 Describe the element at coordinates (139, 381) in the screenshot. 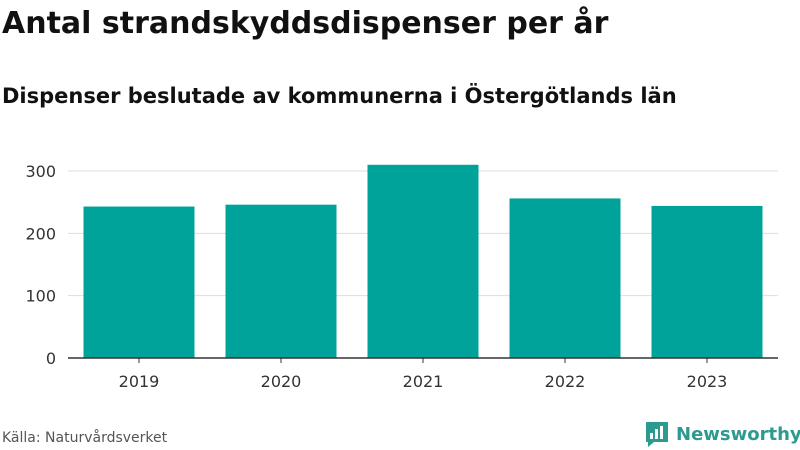

I see `x-tick-label: 2019` at that location.